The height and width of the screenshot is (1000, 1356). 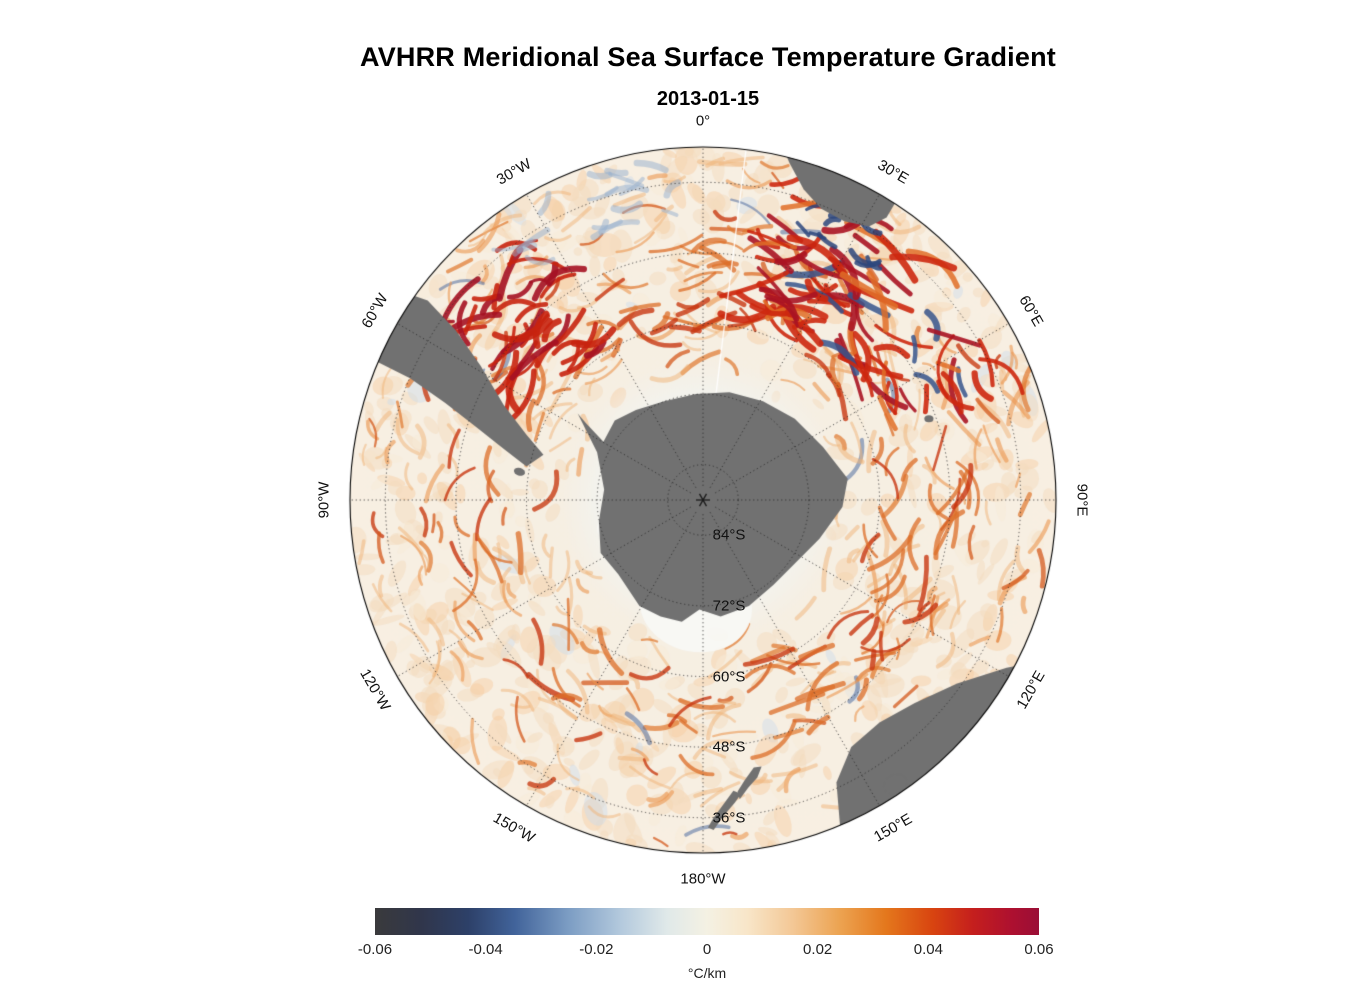 I want to click on colorbar-tick-label: -0.06, so click(x=375, y=949).